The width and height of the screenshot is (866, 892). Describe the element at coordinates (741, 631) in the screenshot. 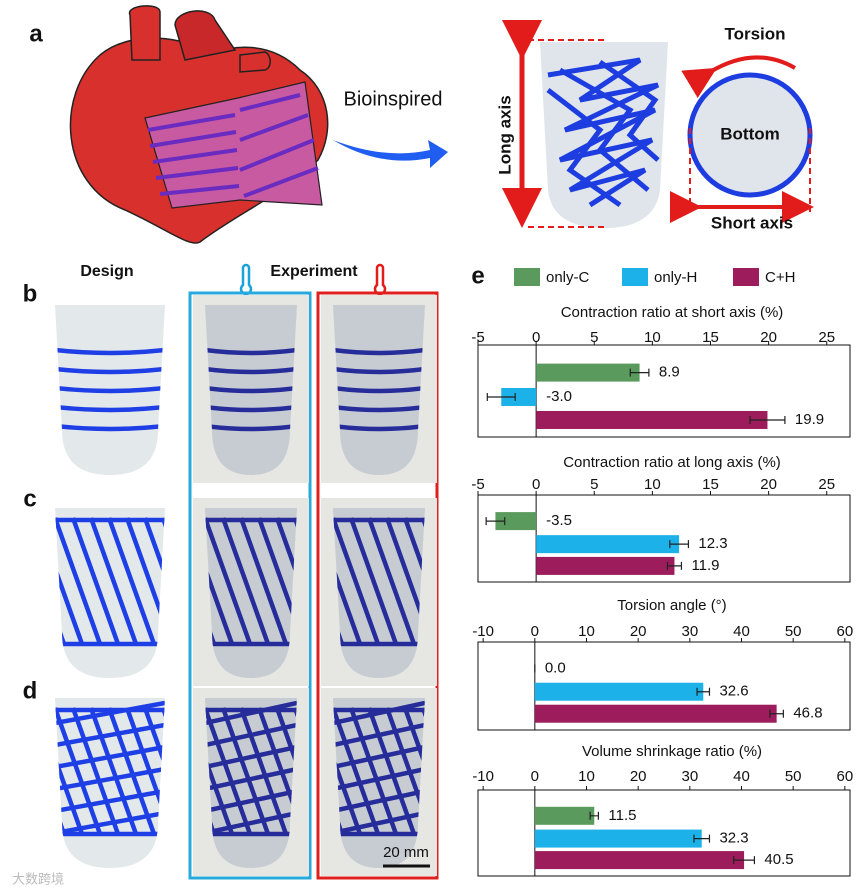

I see `x-tick-label: 40` at that location.